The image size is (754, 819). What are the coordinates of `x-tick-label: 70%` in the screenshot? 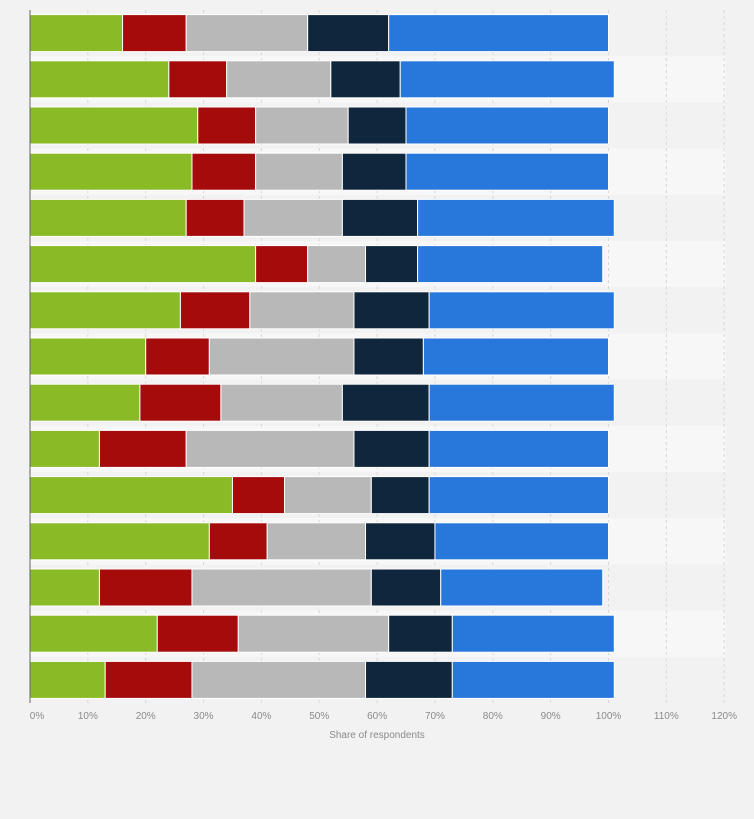 It's located at (435, 716).